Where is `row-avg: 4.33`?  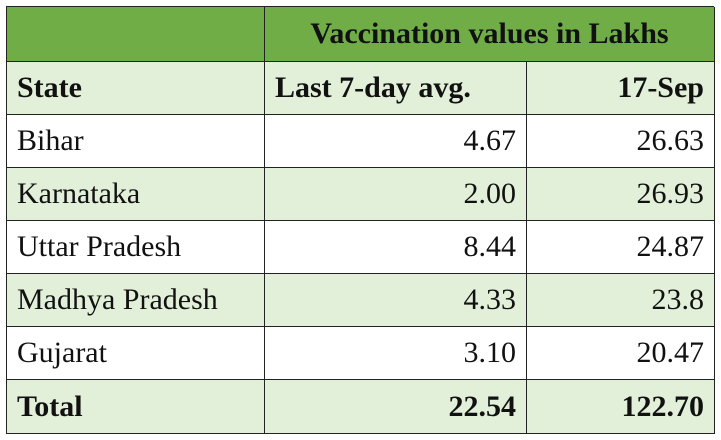
row-avg: 4.33 is located at coordinates (396, 300).